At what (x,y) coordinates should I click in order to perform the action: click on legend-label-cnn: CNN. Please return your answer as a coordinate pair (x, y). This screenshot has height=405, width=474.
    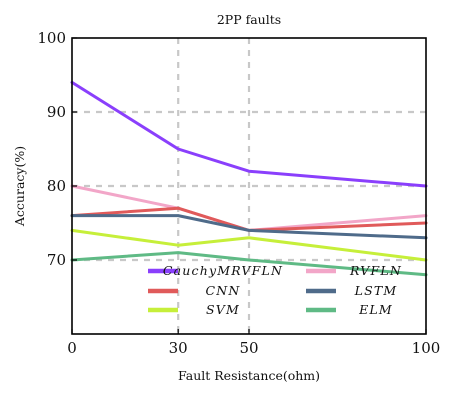
    Looking at the image, I should click on (222, 290).